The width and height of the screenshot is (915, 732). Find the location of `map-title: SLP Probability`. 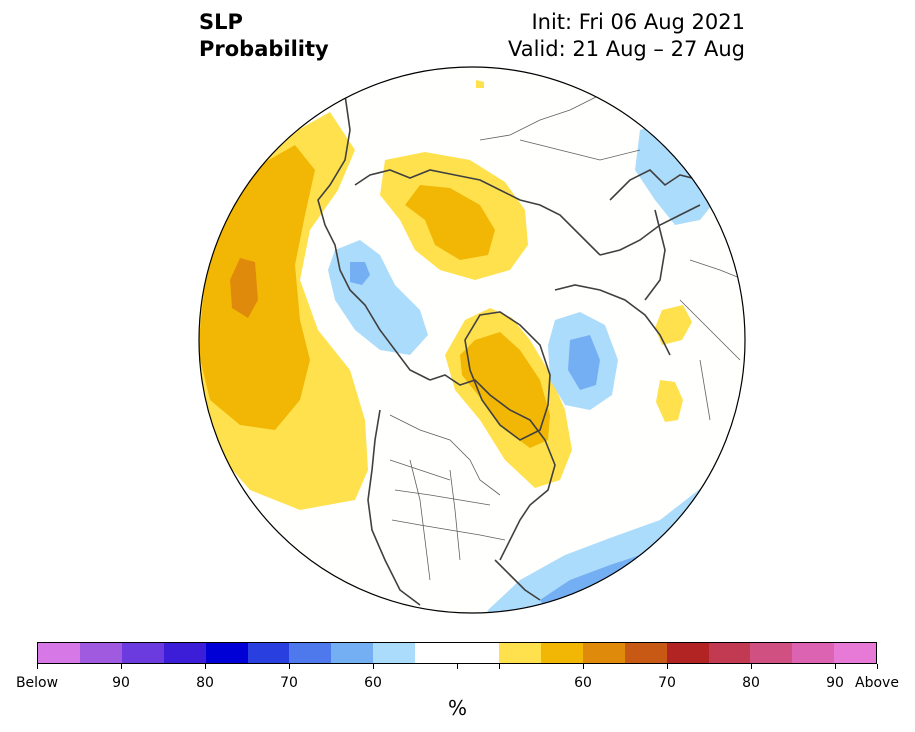

map-title: SLP Probability is located at coordinates (264, 36).